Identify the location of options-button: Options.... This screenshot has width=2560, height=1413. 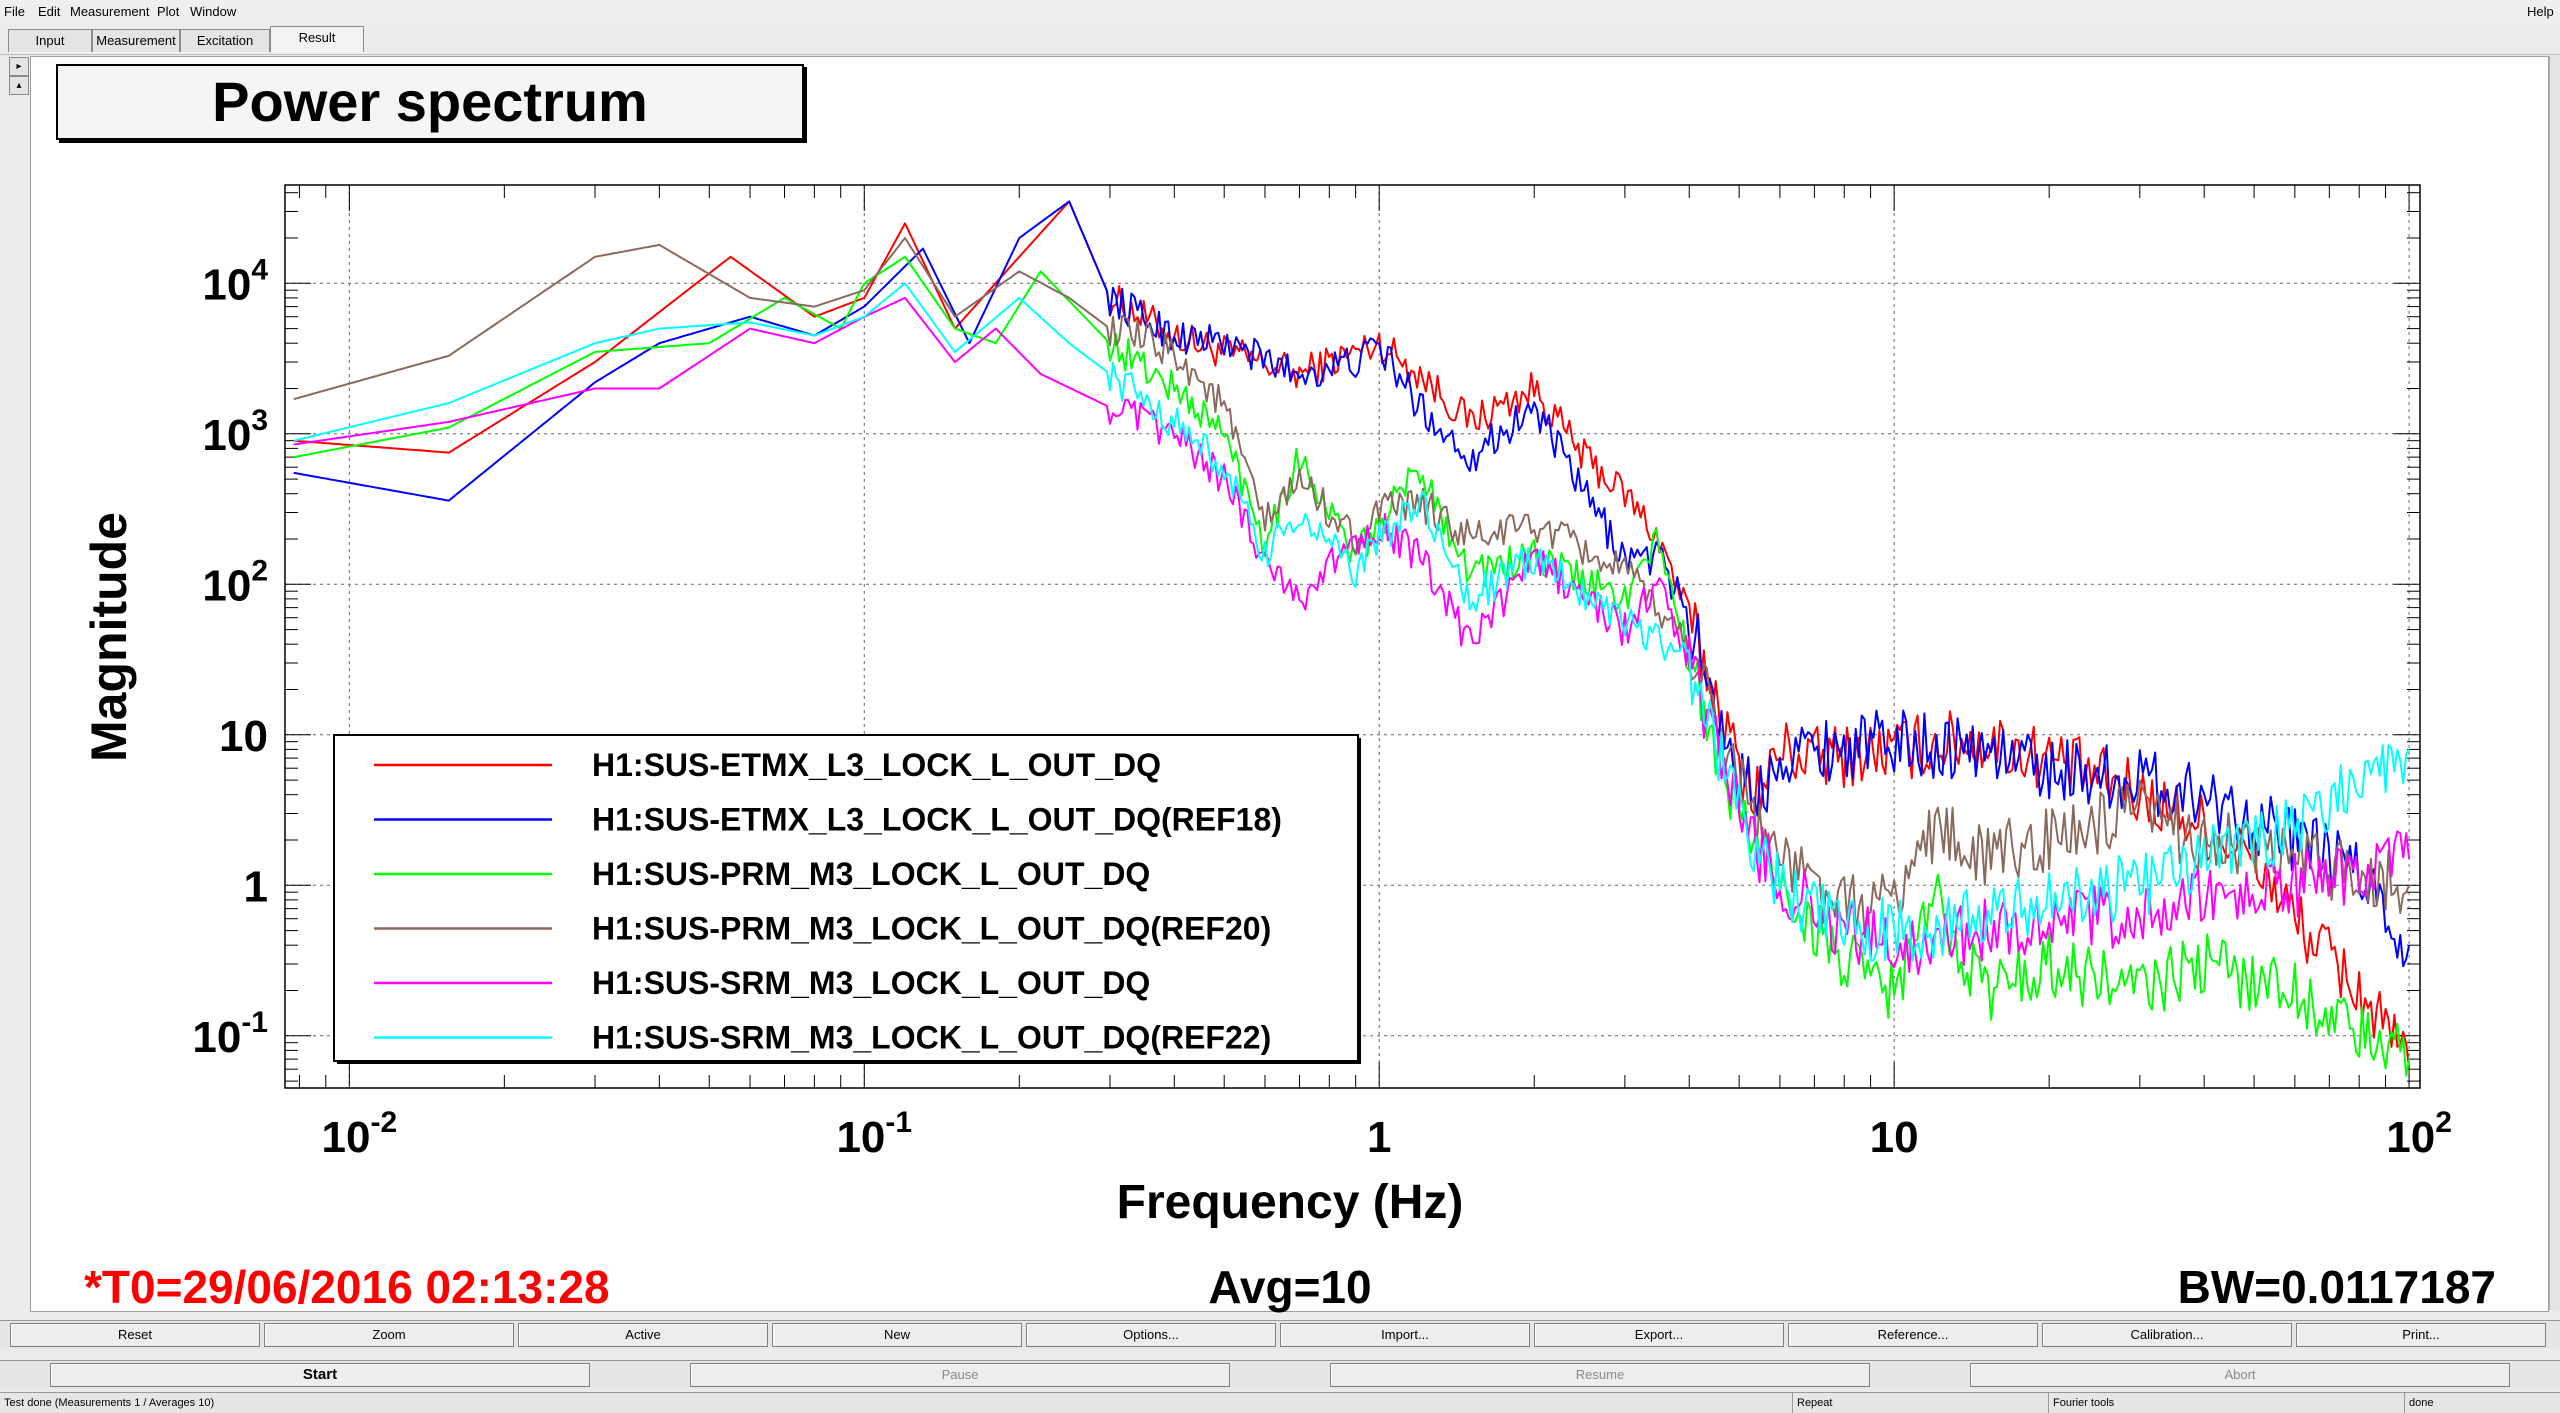
(1151, 1335).